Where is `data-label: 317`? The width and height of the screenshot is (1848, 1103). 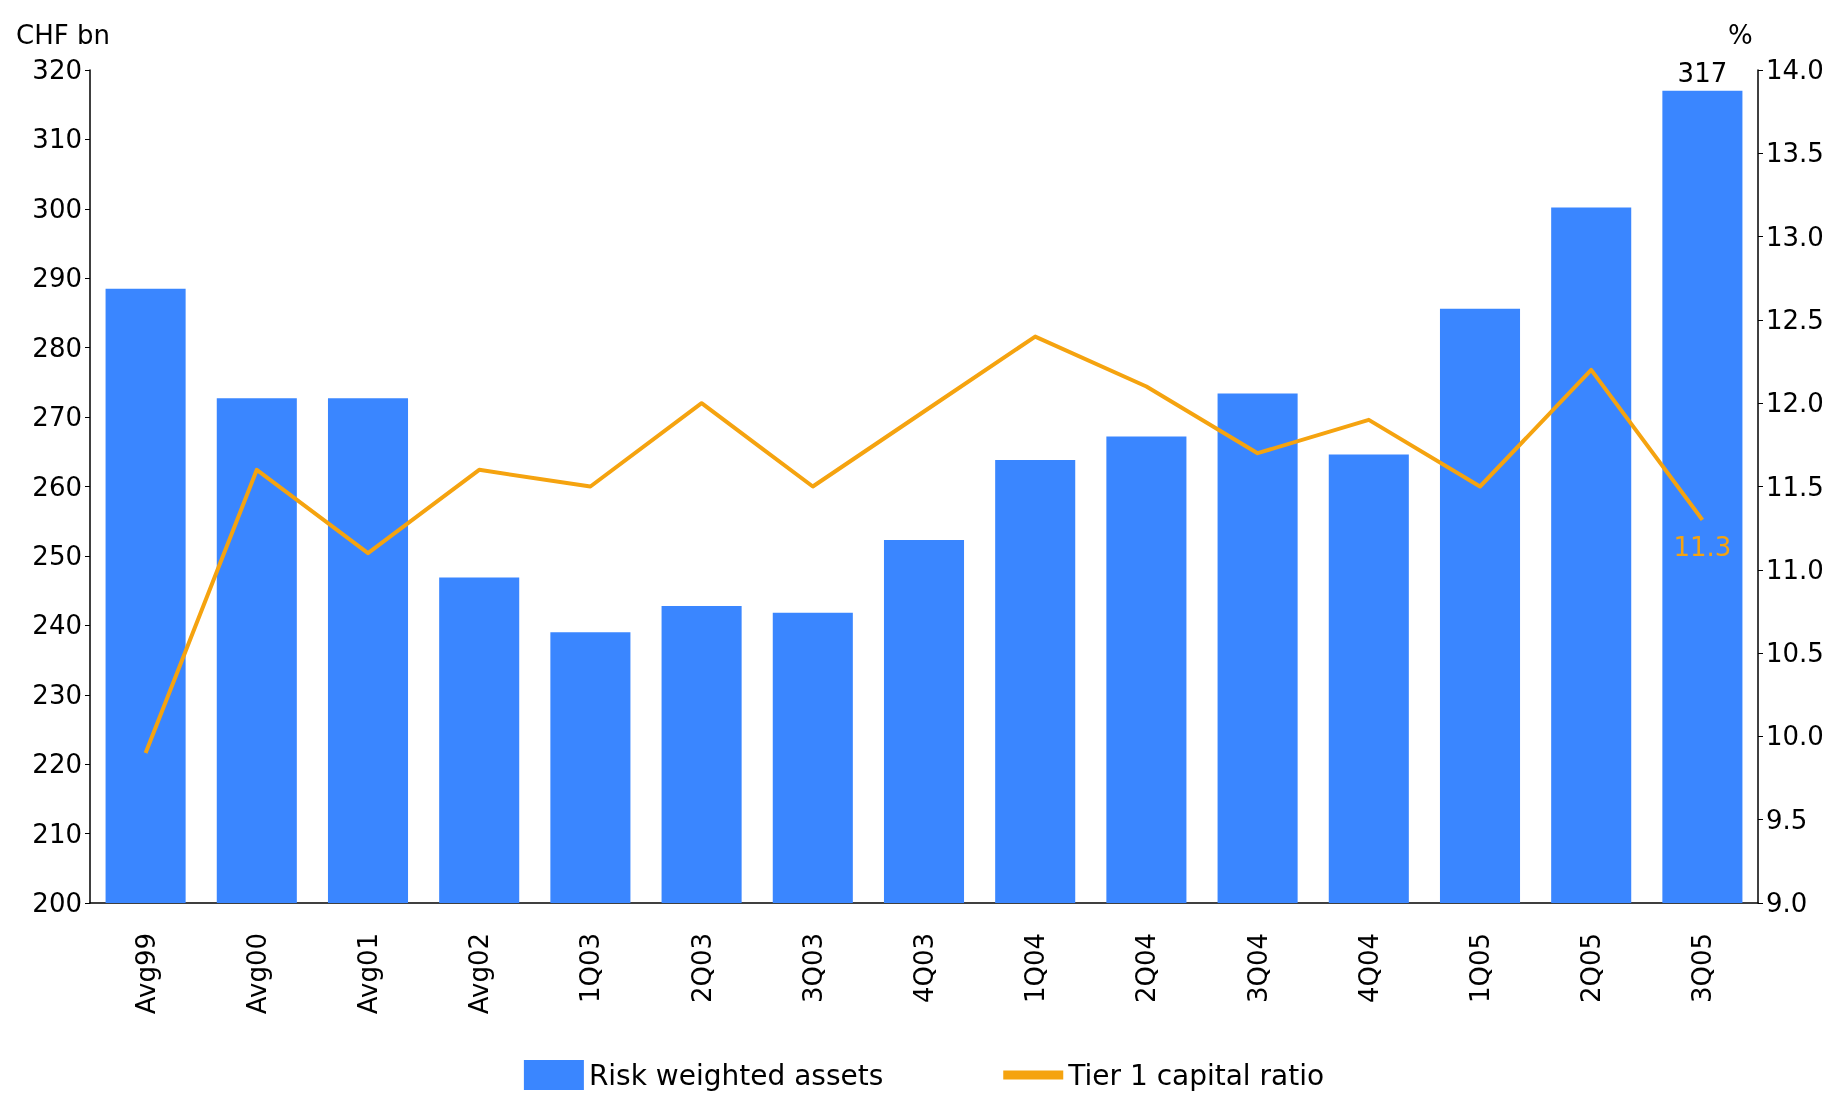
data-label: 317 is located at coordinates (1702, 72).